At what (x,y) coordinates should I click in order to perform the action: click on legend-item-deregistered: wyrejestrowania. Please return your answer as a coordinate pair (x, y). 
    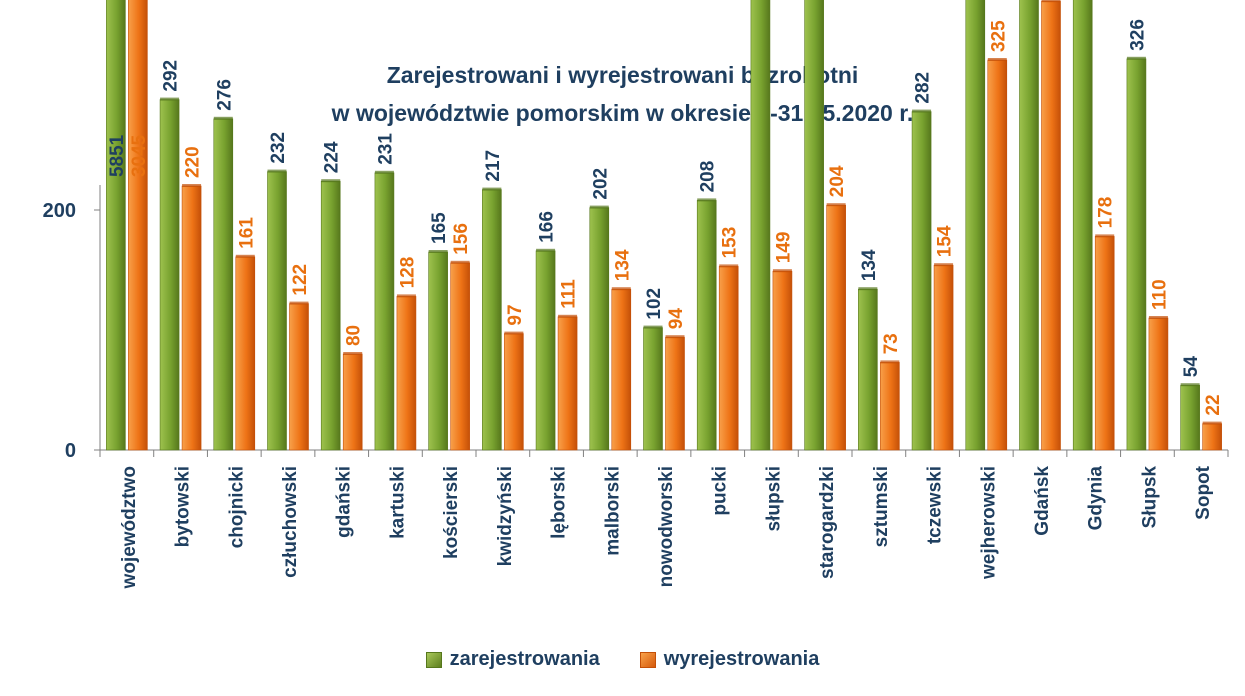
    Looking at the image, I should click on (729, 659).